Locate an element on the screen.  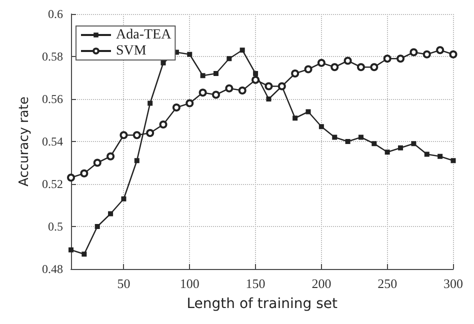
y-tick-label: 0.6 is located at coordinates (55, 14).